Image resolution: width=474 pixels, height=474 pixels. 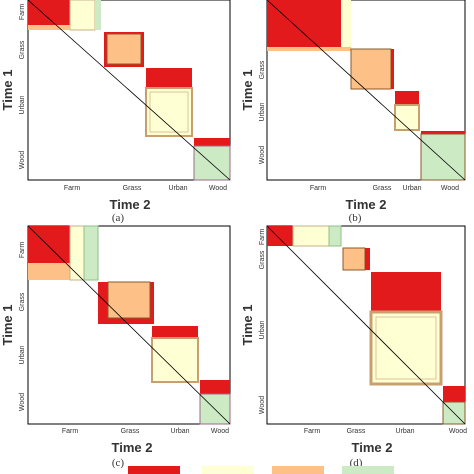 I want to click on panel-a-ytick-wood: Wood, so click(x=22, y=160).